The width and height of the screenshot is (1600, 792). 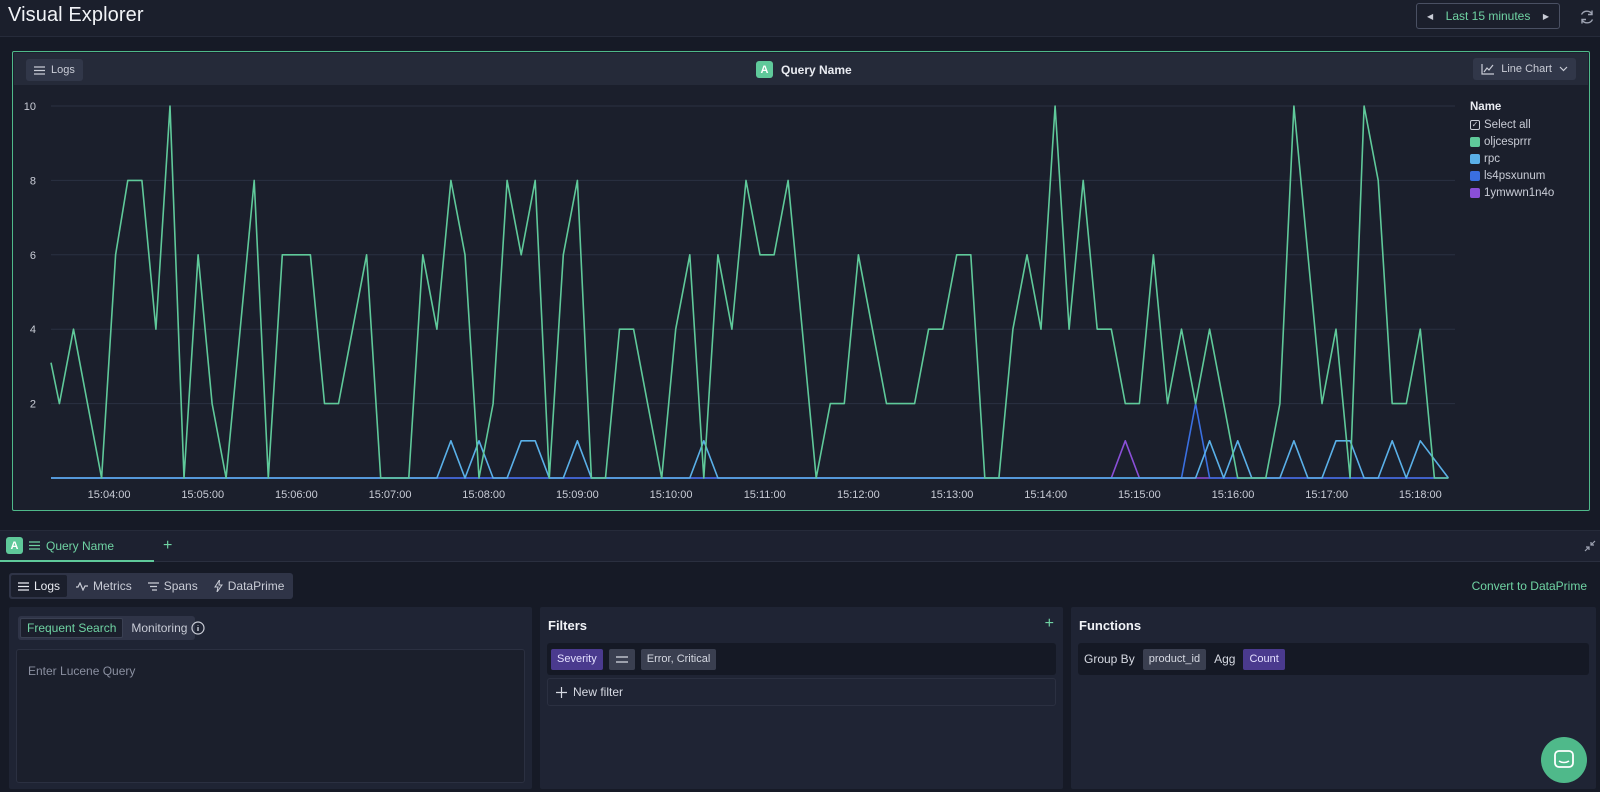 I want to click on tab-spans: Spans, so click(x=173, y=586).